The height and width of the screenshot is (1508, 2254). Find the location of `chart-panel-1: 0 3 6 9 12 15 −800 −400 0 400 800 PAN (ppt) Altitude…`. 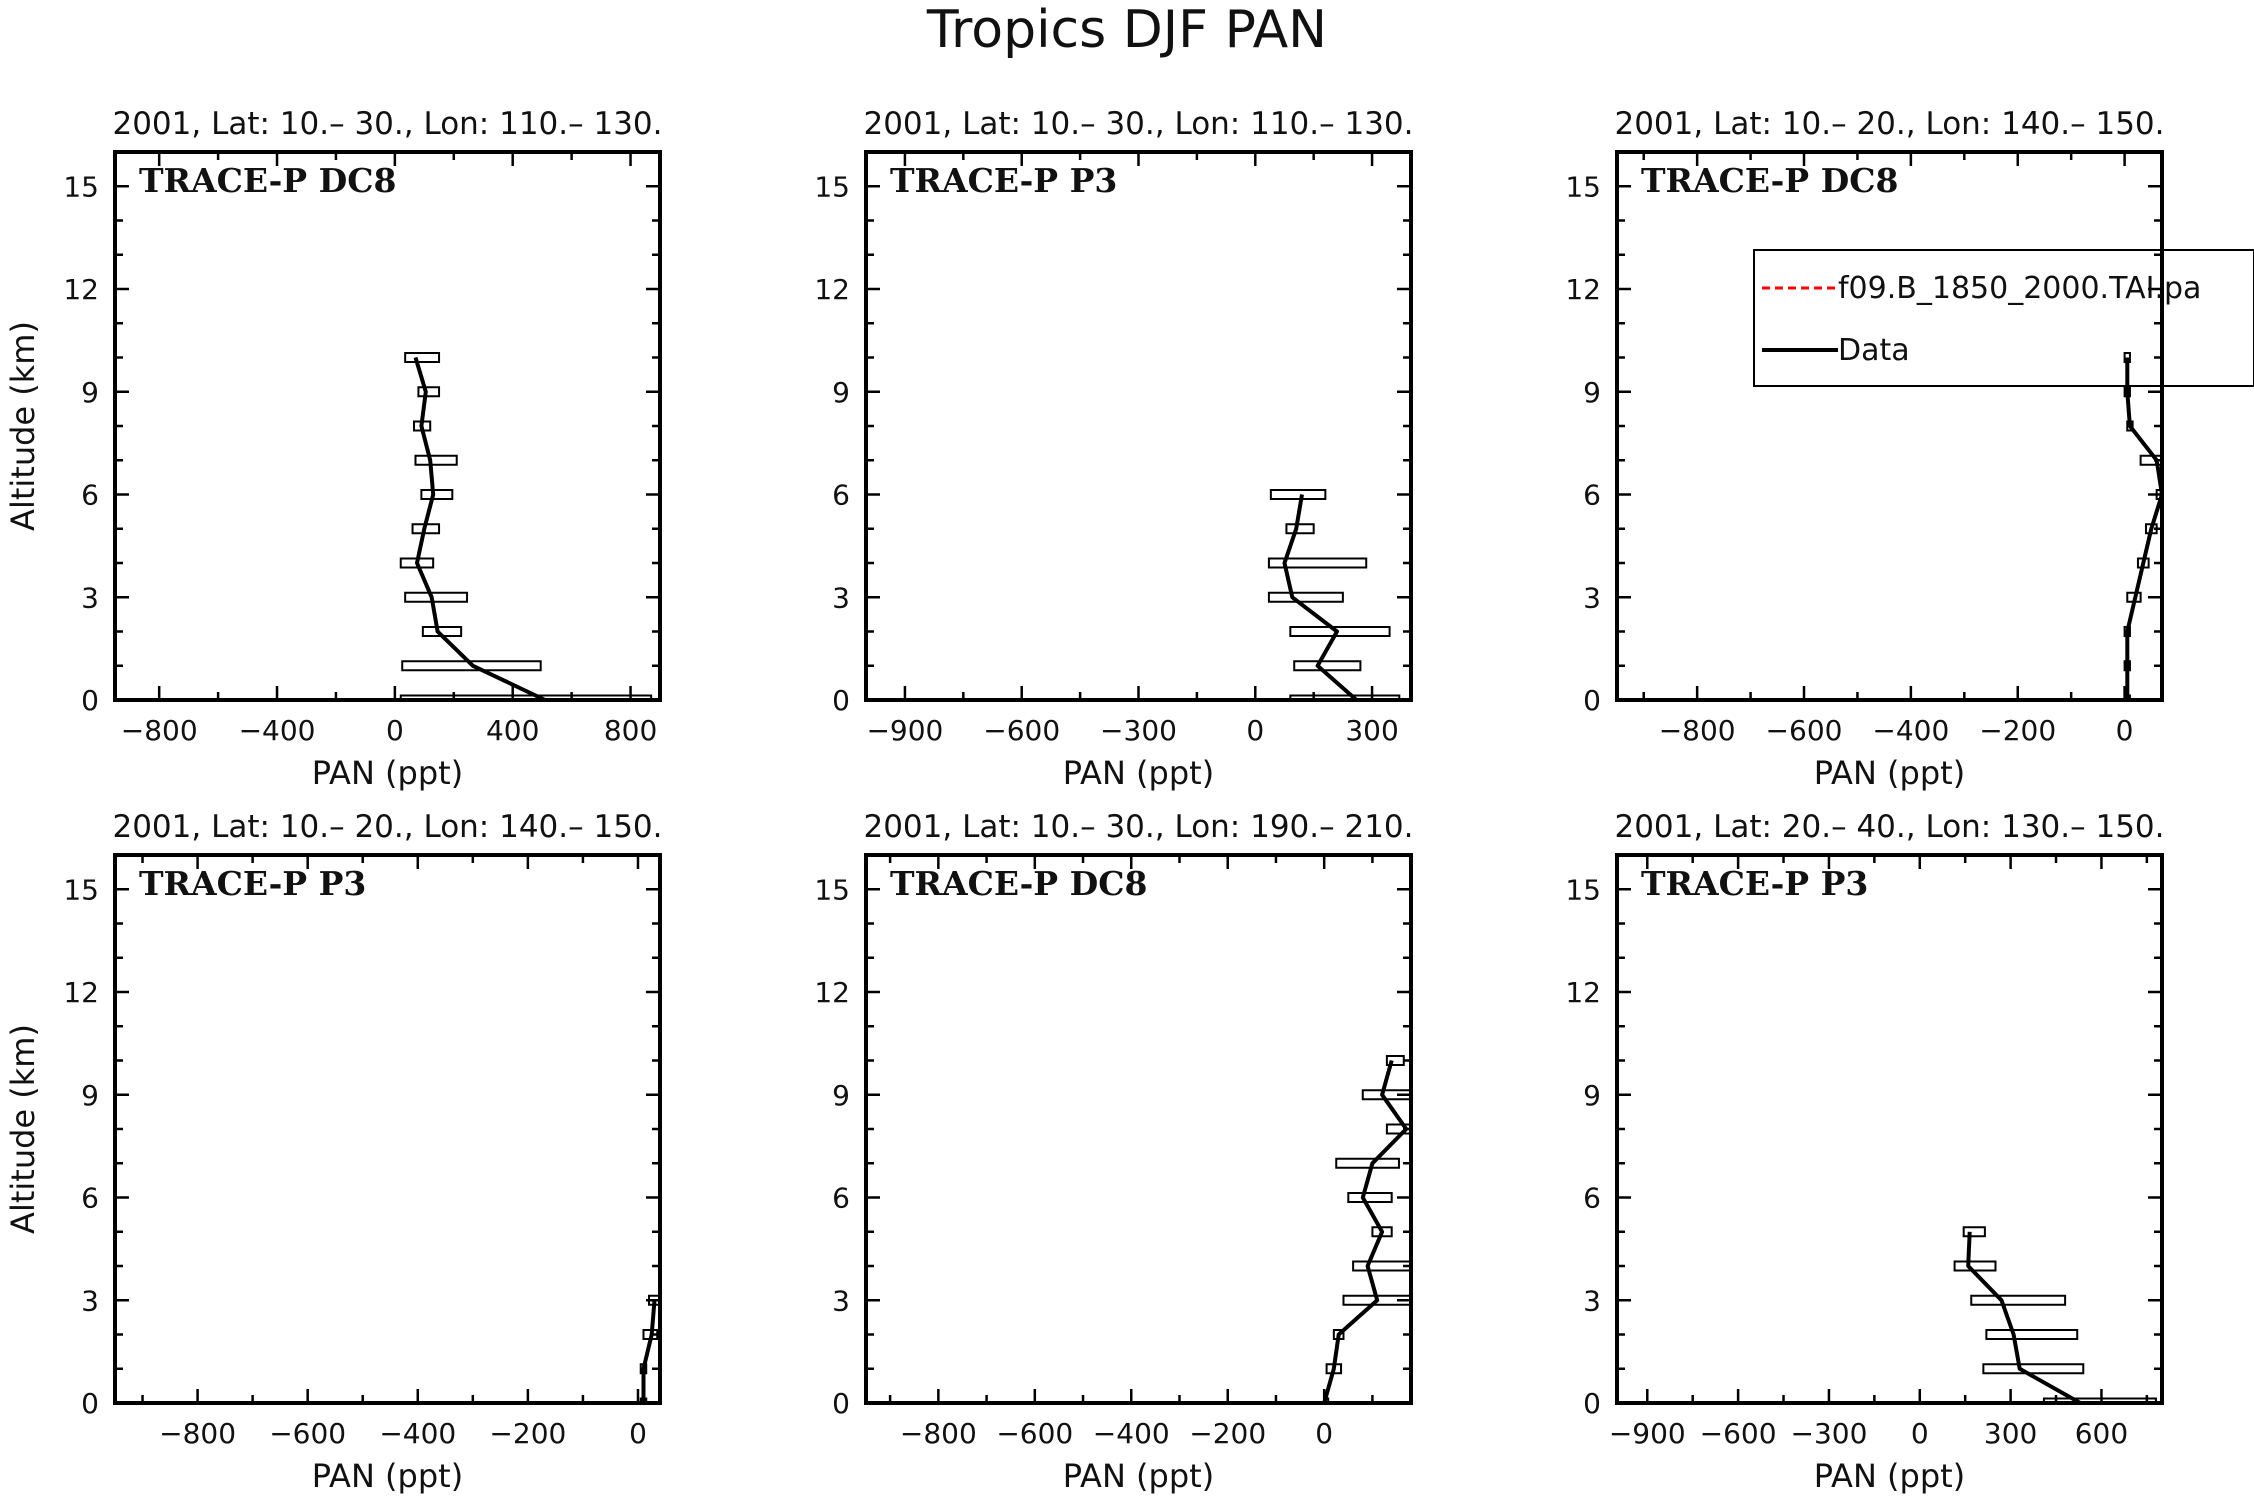

chart-panel-1: 0 3 6 9 12 15 −800 −400 0 400 800 PAN (ppt) Altitude… is located at coordinates (333, 449).